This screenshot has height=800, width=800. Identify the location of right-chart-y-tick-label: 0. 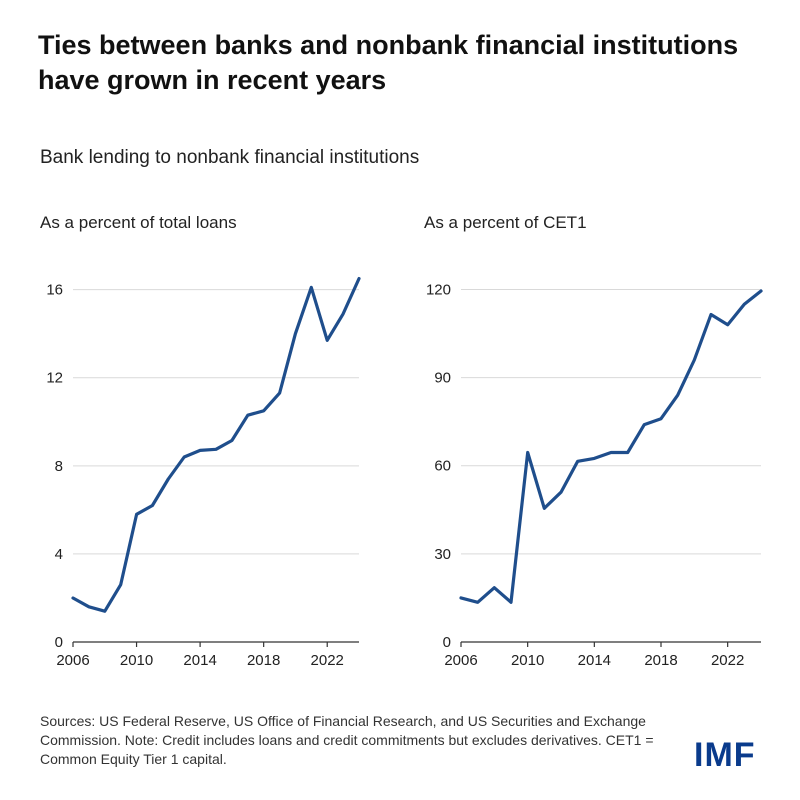
(447, 642).